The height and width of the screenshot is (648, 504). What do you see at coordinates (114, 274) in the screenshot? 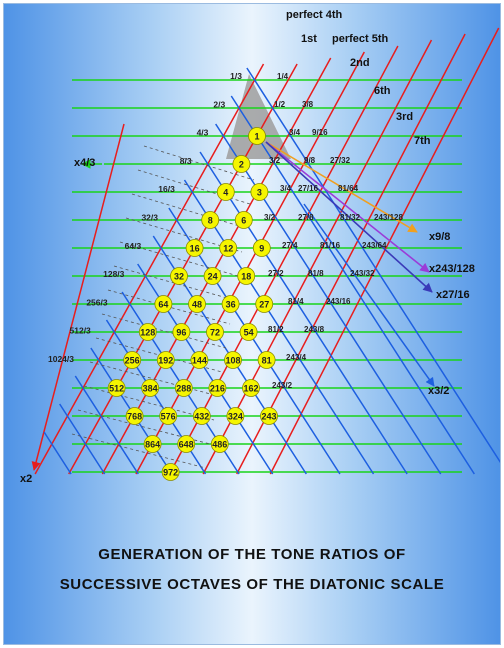
I see `left-ratio-label: 128/3` at bounding box center [114, 274].